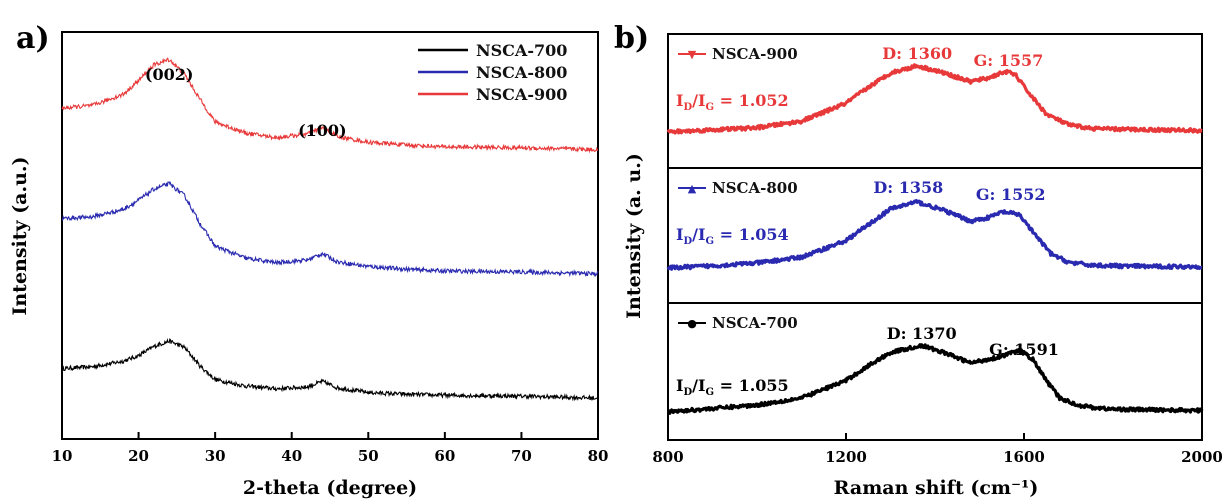 The image size is (1222, 500). What do you see at coordinates (1201, 457) in the screenshot?
I see `panel-b-x-tick-label: 2000` at bounding box center [1201, 457].